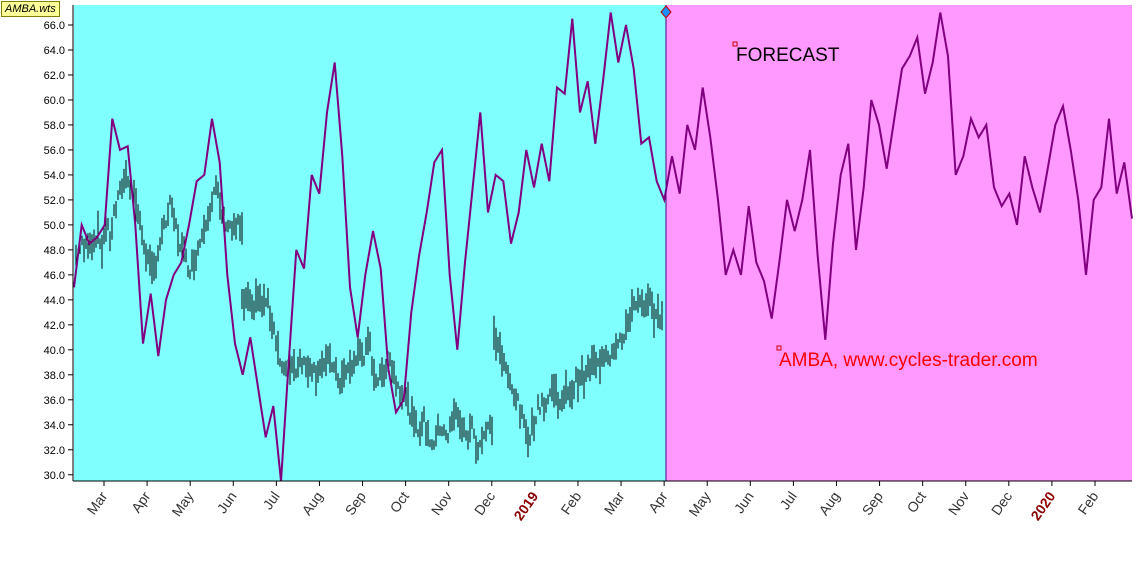 Image resolution: width=1143 pixels, height=587 pixels. I want to click on source-anchor, so click(779, 348).